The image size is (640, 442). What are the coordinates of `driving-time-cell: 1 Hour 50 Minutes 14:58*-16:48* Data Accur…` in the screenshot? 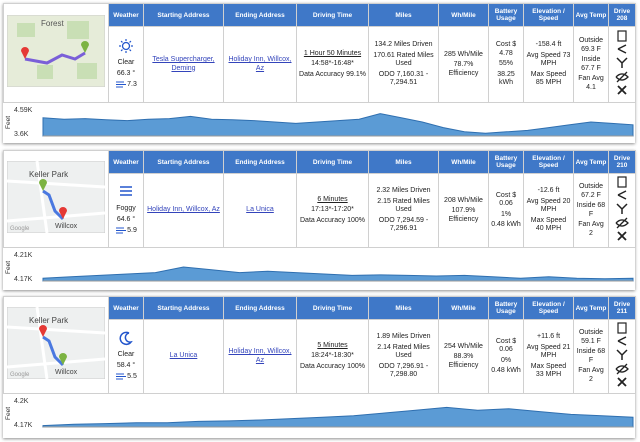 It's located at (332, 64).